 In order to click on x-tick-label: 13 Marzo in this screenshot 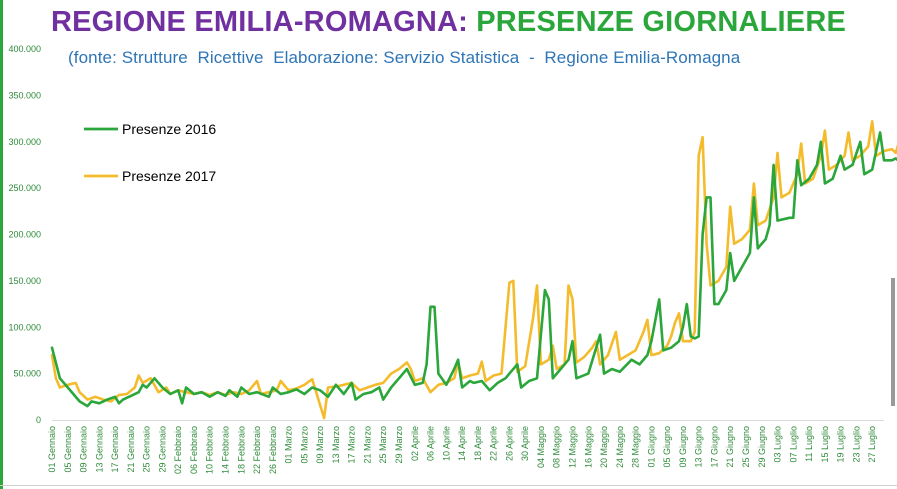, I will do `click(336, 445)`.